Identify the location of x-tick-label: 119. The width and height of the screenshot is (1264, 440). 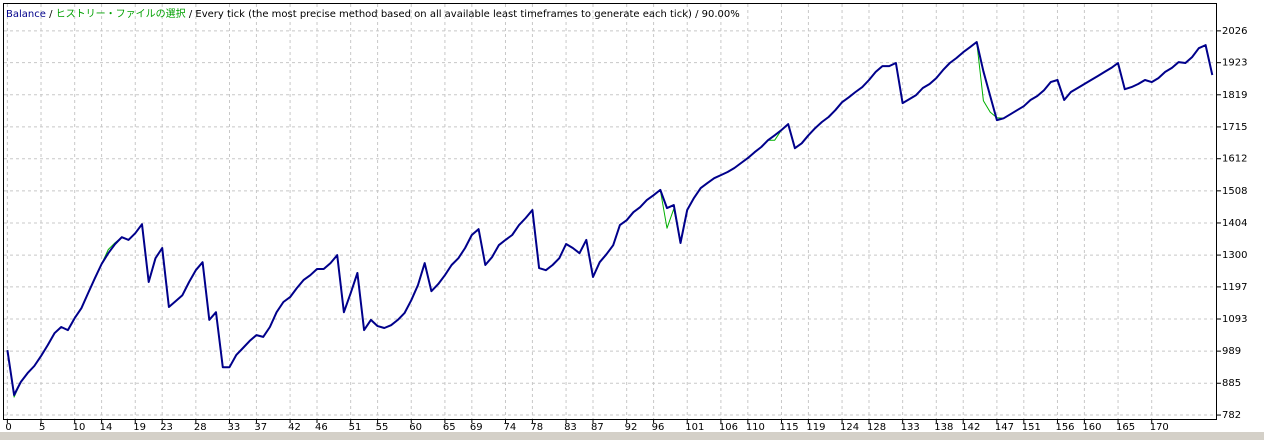
(815, 427).